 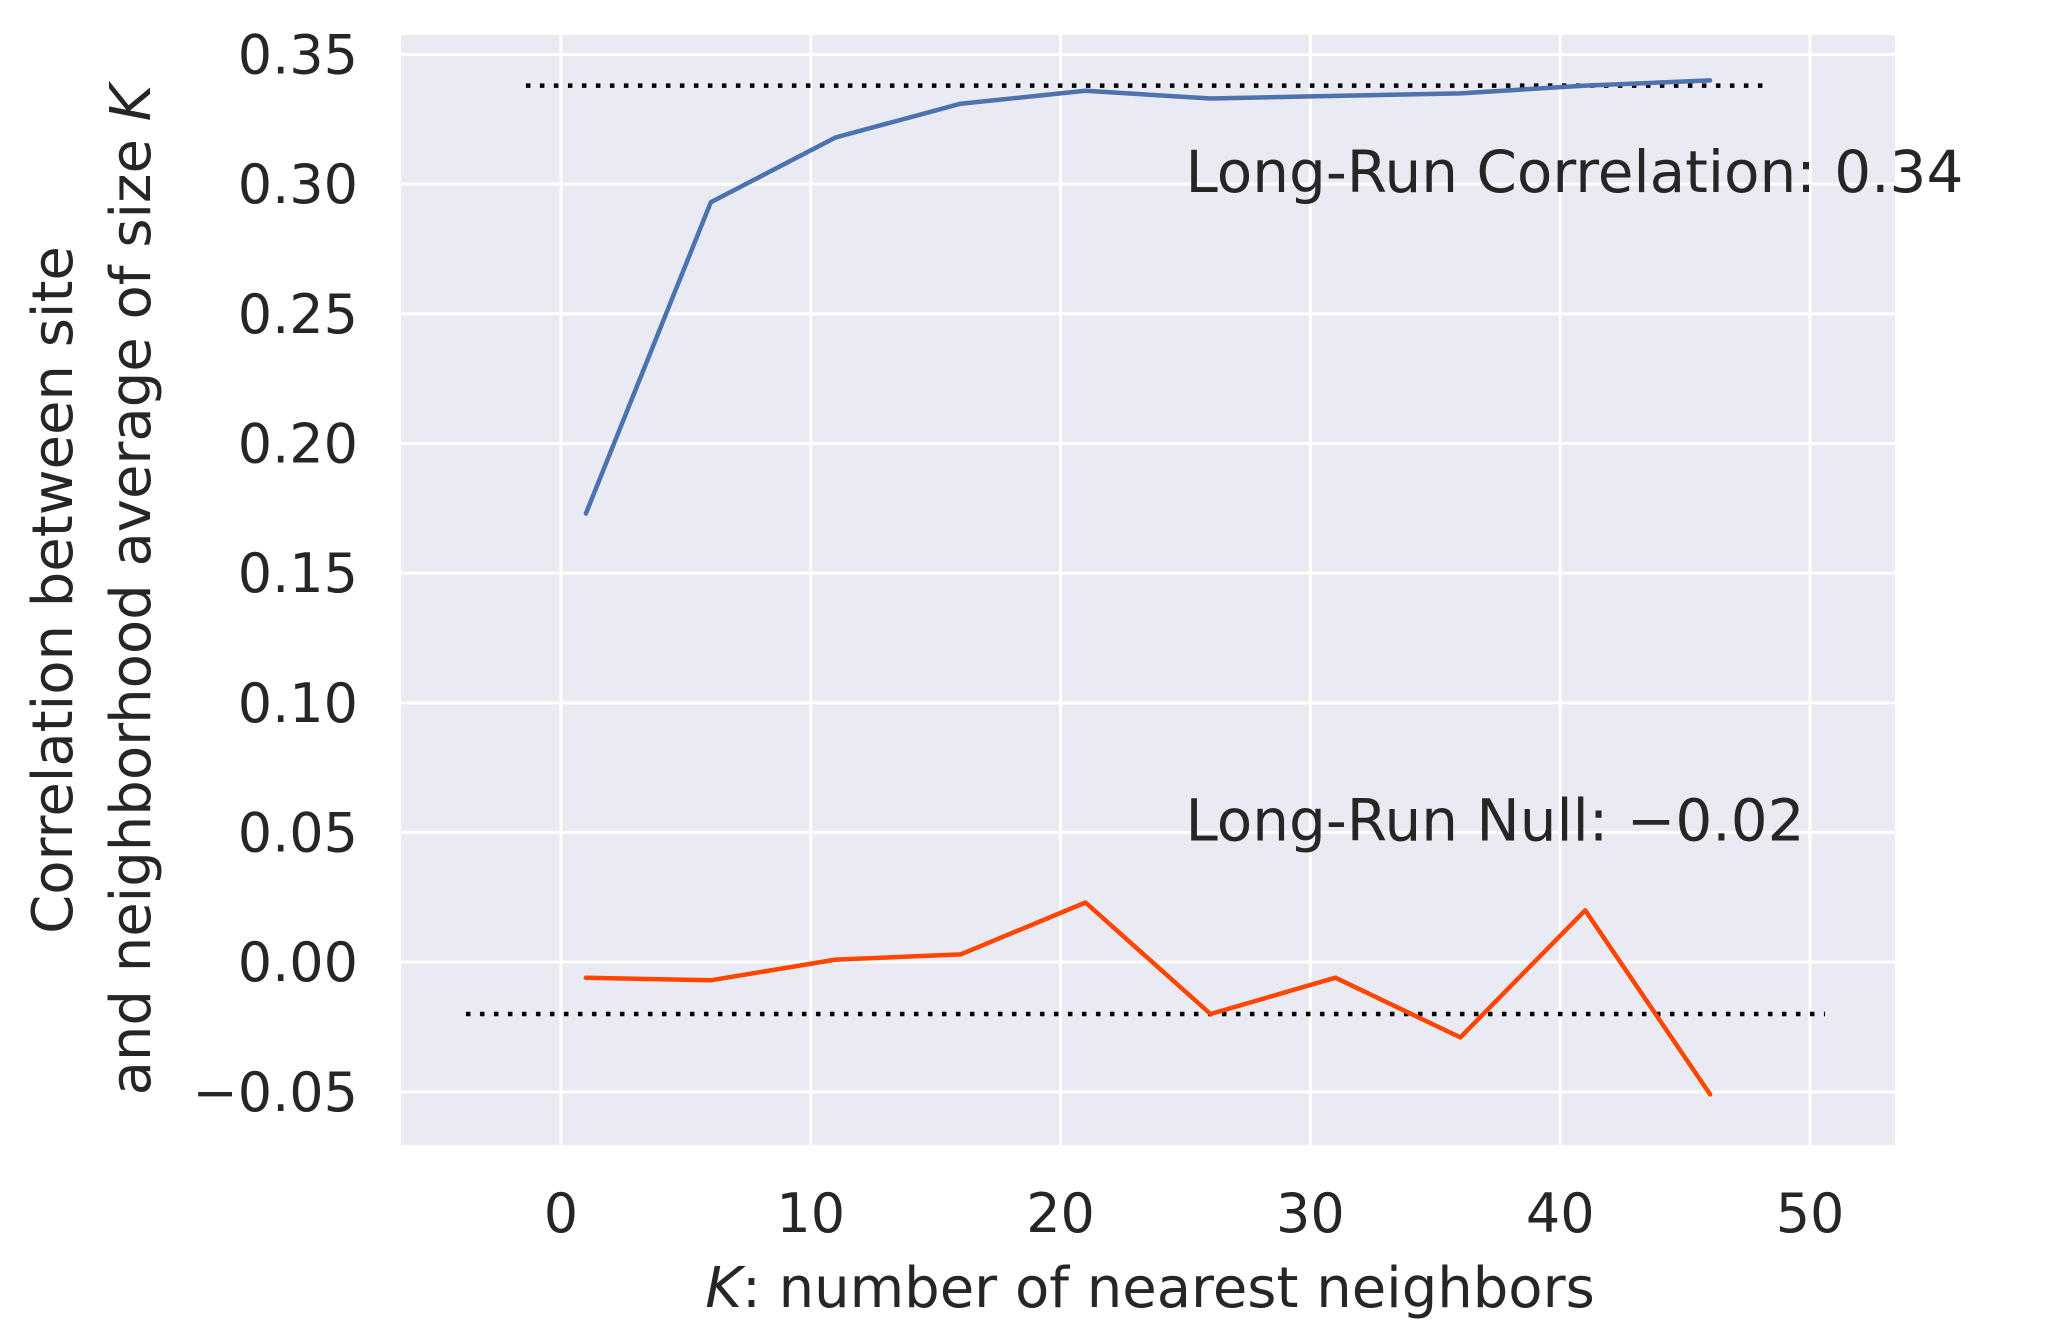 What do you see at coordinates (298, 443) in the screenshot?
I see `y-tick-label: 0.20` at bounding box center [298, 443].